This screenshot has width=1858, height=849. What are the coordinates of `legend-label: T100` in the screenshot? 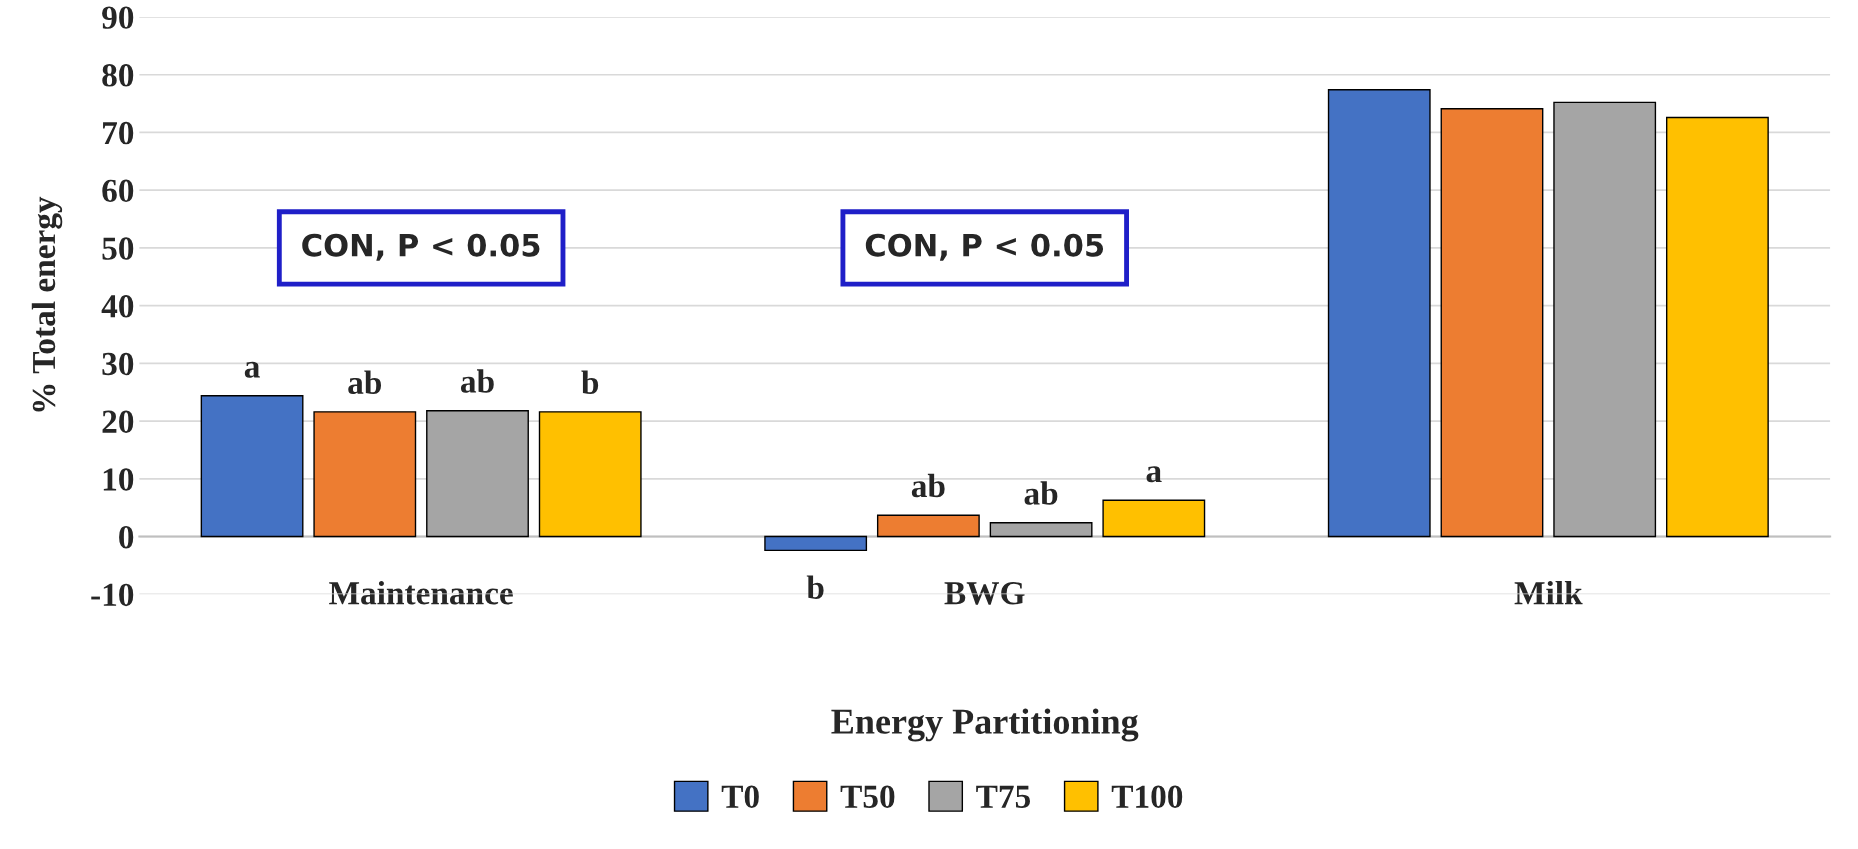 It's located at (1147, 796).